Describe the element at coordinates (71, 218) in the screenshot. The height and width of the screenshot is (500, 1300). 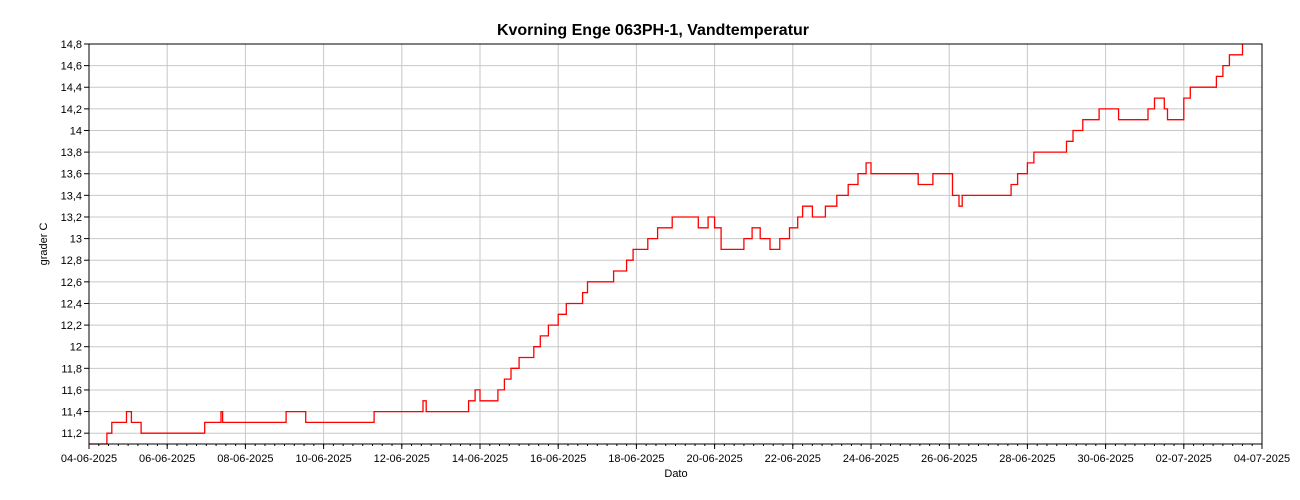
I see `y-tick-label: 13,2` at that location.